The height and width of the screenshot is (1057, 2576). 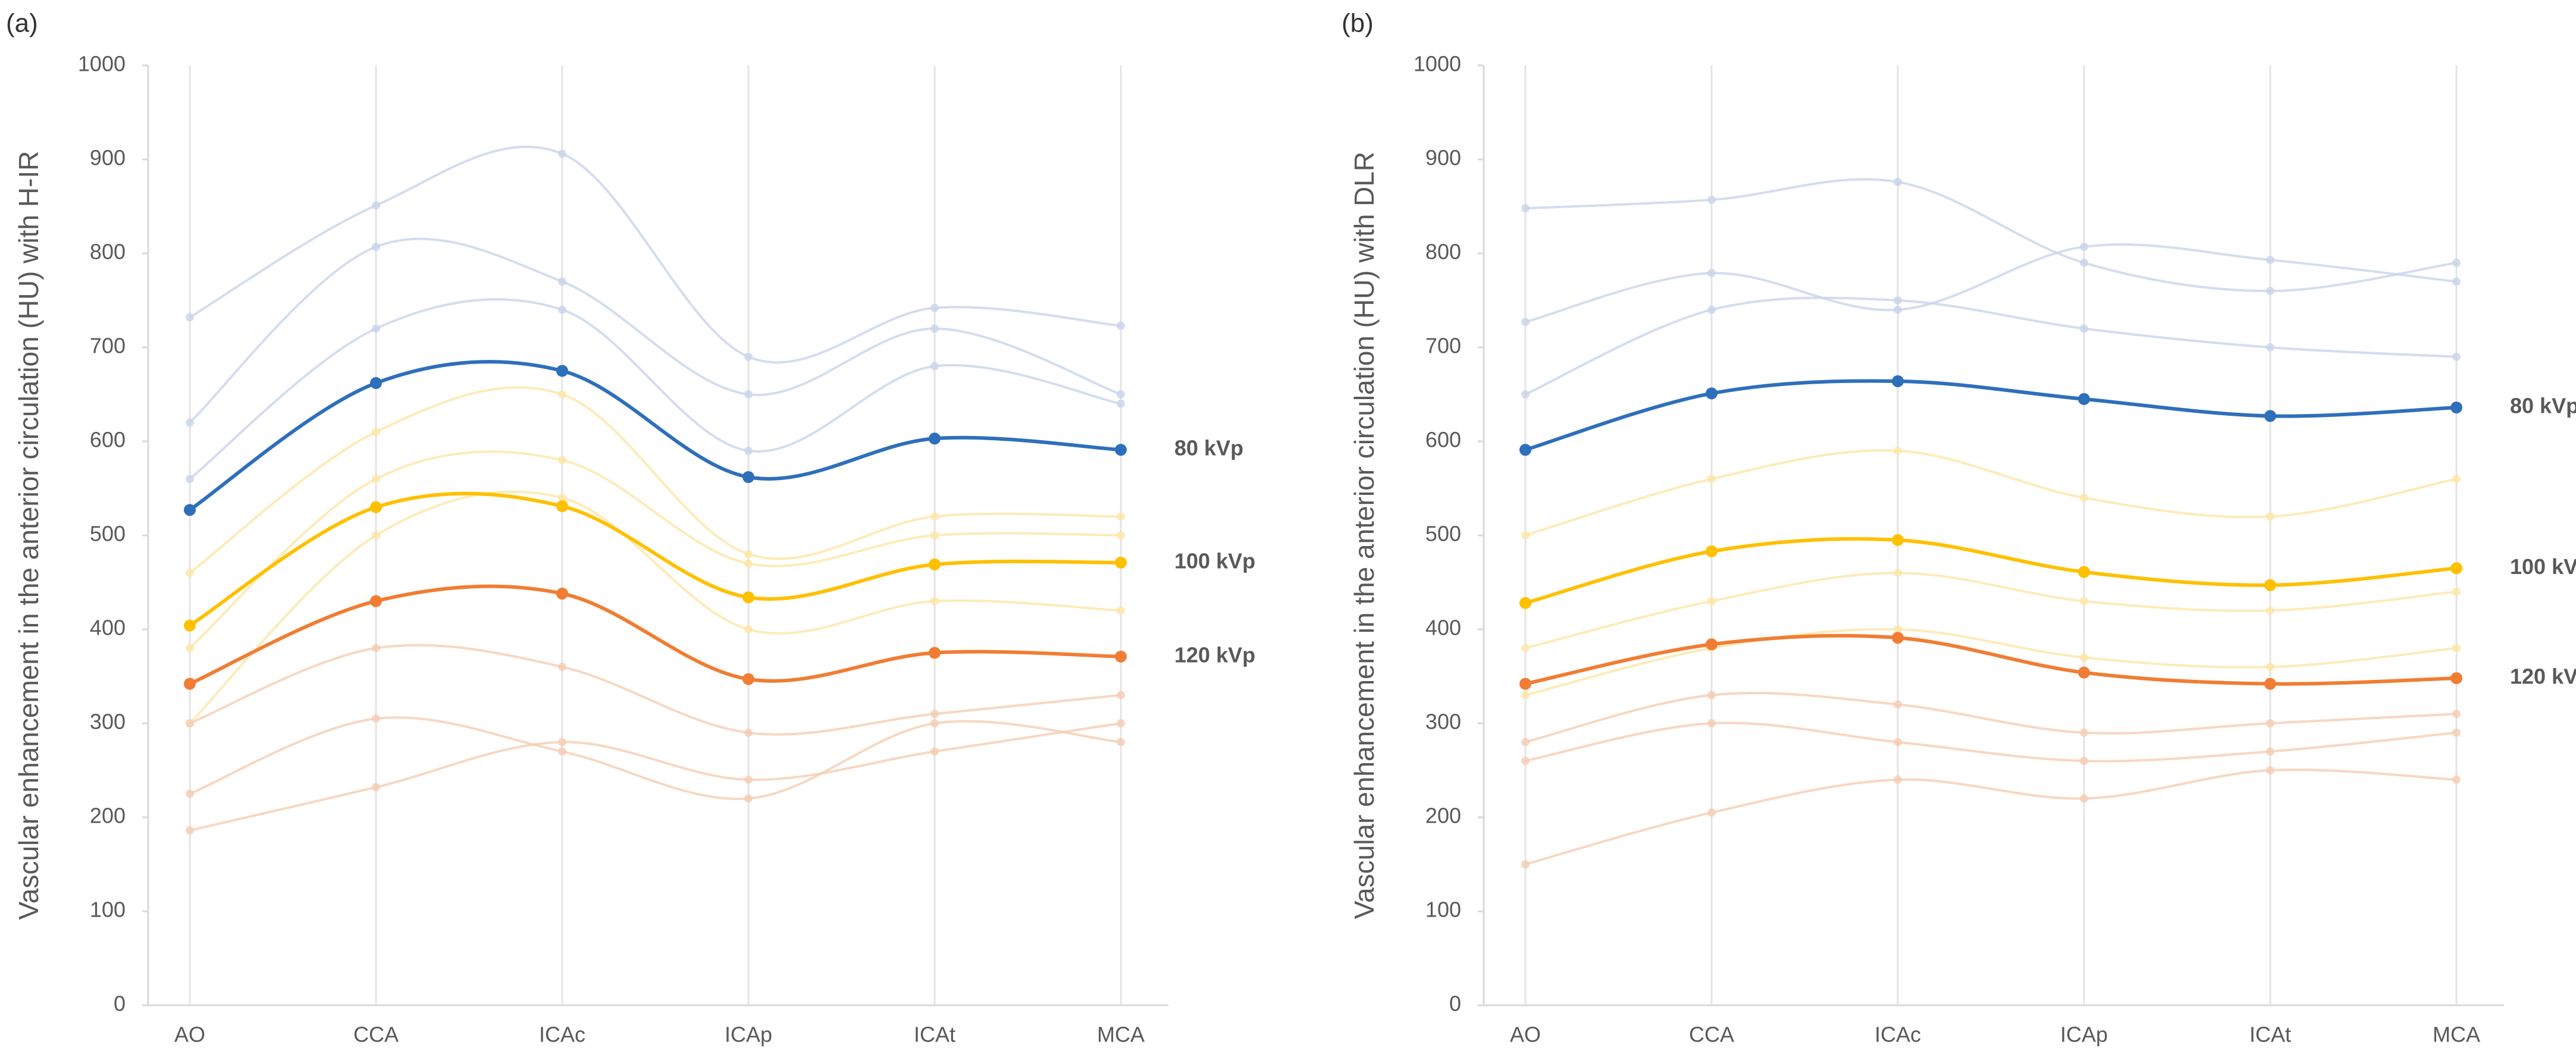 What do you see at coordinates (2270, 1035) in the screenshot?
I see `x-tick-label: ICAt` at bounding box center [2270, 1035].